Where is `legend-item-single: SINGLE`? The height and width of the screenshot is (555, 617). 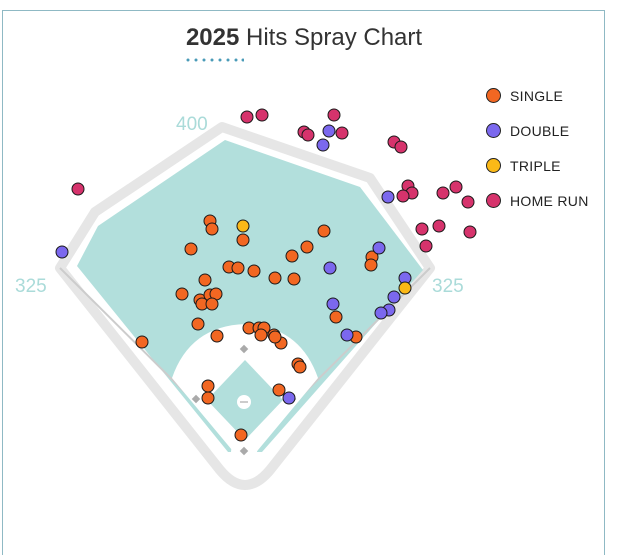
legend-item-single: SINGLE is located at coordinates (537, 95).